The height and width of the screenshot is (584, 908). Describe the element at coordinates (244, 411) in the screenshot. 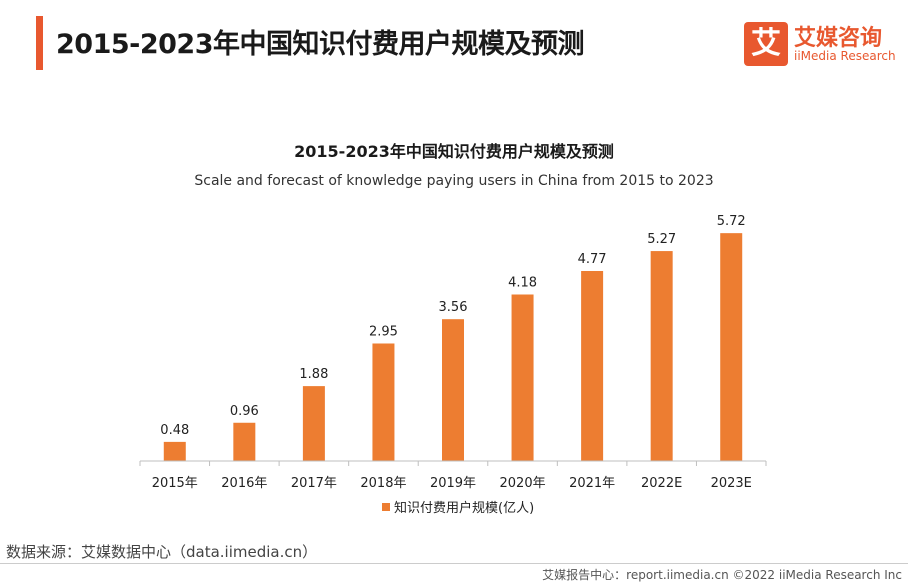

I see `bar-value-label: 0.96` at that location.